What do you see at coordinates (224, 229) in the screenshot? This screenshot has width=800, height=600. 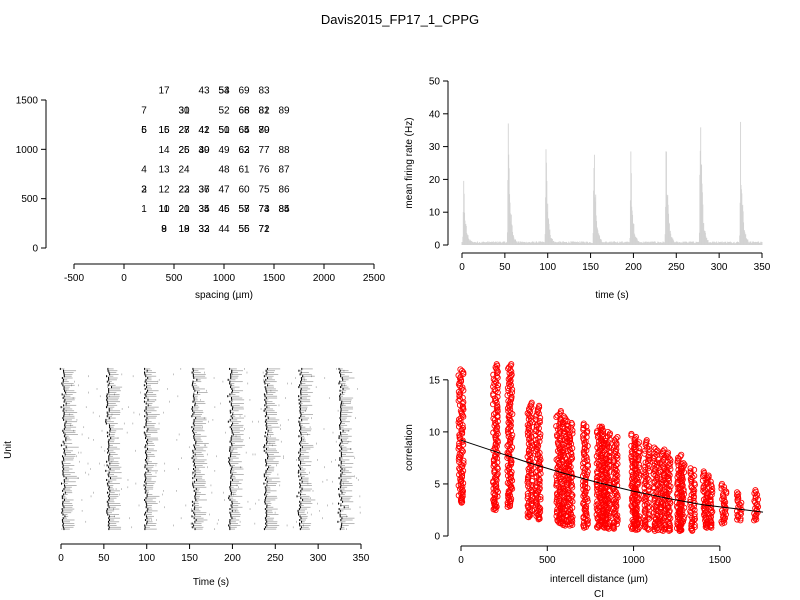 I see `unit-label: 44` at bounding box center [224, 229].